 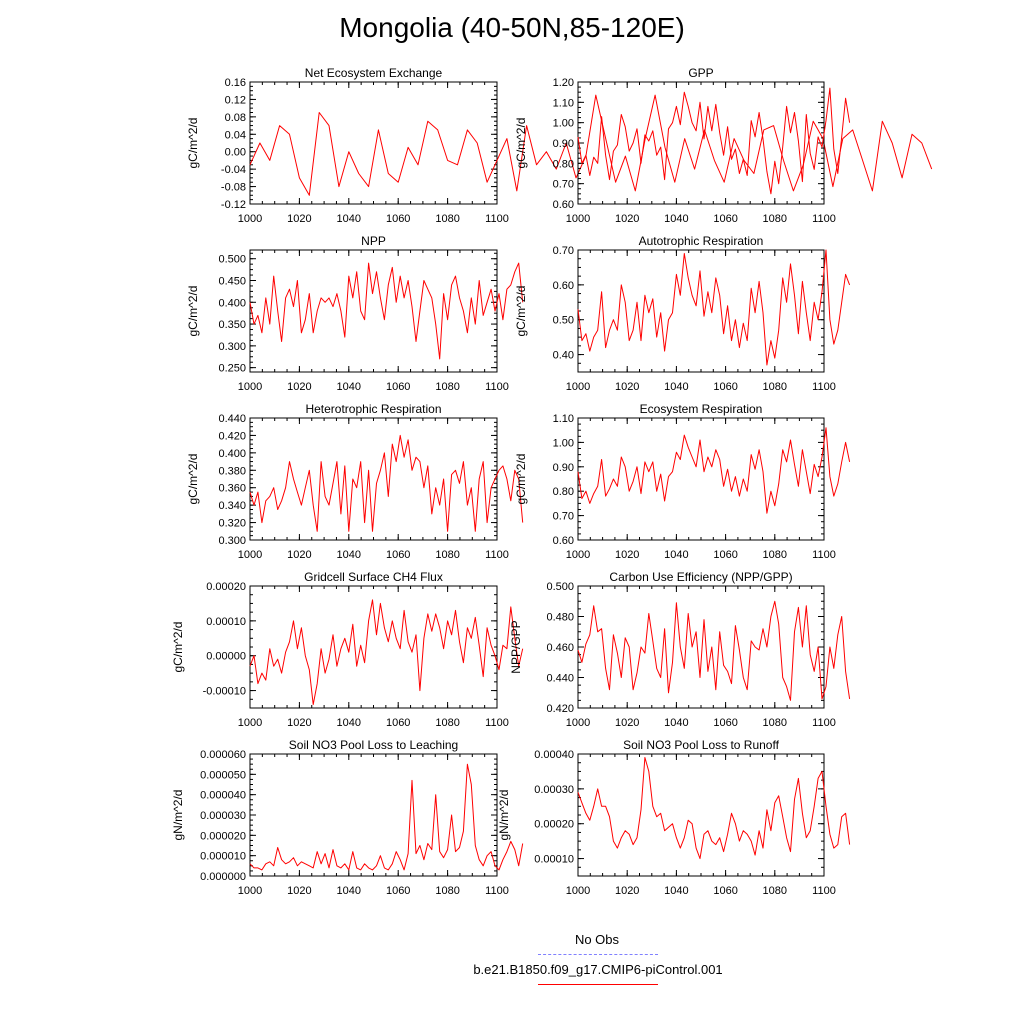 What do you see at coordinates (235, 153) in the screenshot?
I see `y-tick-label: 0.00` at bounding box center [235, 153].